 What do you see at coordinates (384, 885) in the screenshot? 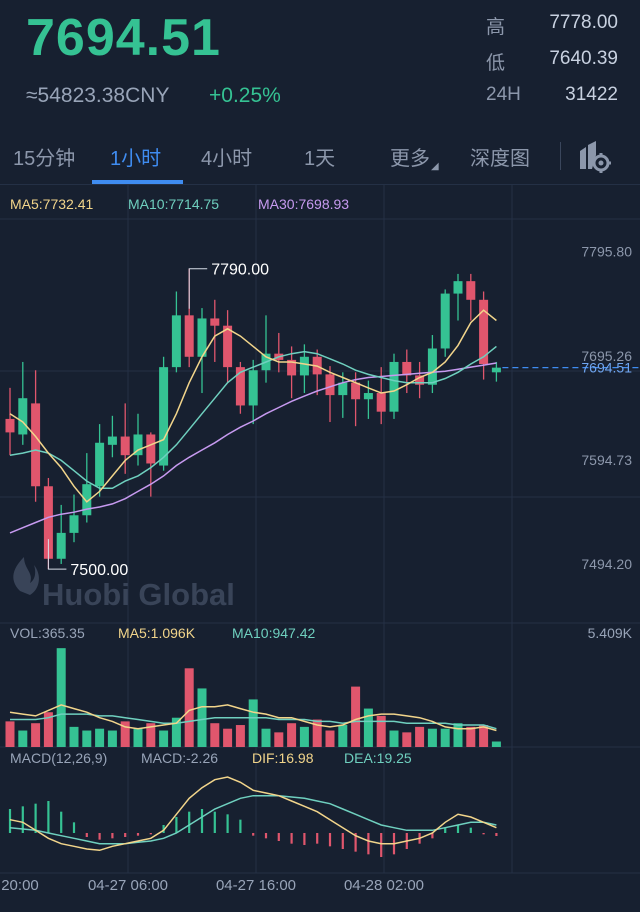
I see `time-tick-label: 04-28 02:00` at bounding box center [384, 885].